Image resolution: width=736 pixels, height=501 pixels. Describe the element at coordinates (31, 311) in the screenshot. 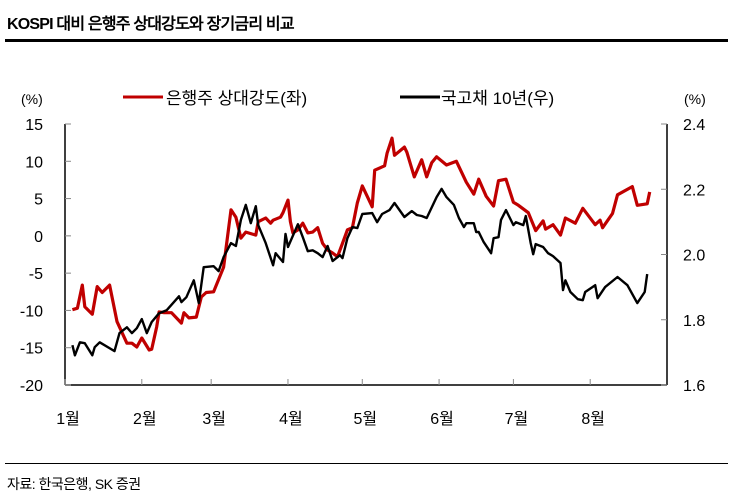

I see `left-tick-label: -10` at that location.